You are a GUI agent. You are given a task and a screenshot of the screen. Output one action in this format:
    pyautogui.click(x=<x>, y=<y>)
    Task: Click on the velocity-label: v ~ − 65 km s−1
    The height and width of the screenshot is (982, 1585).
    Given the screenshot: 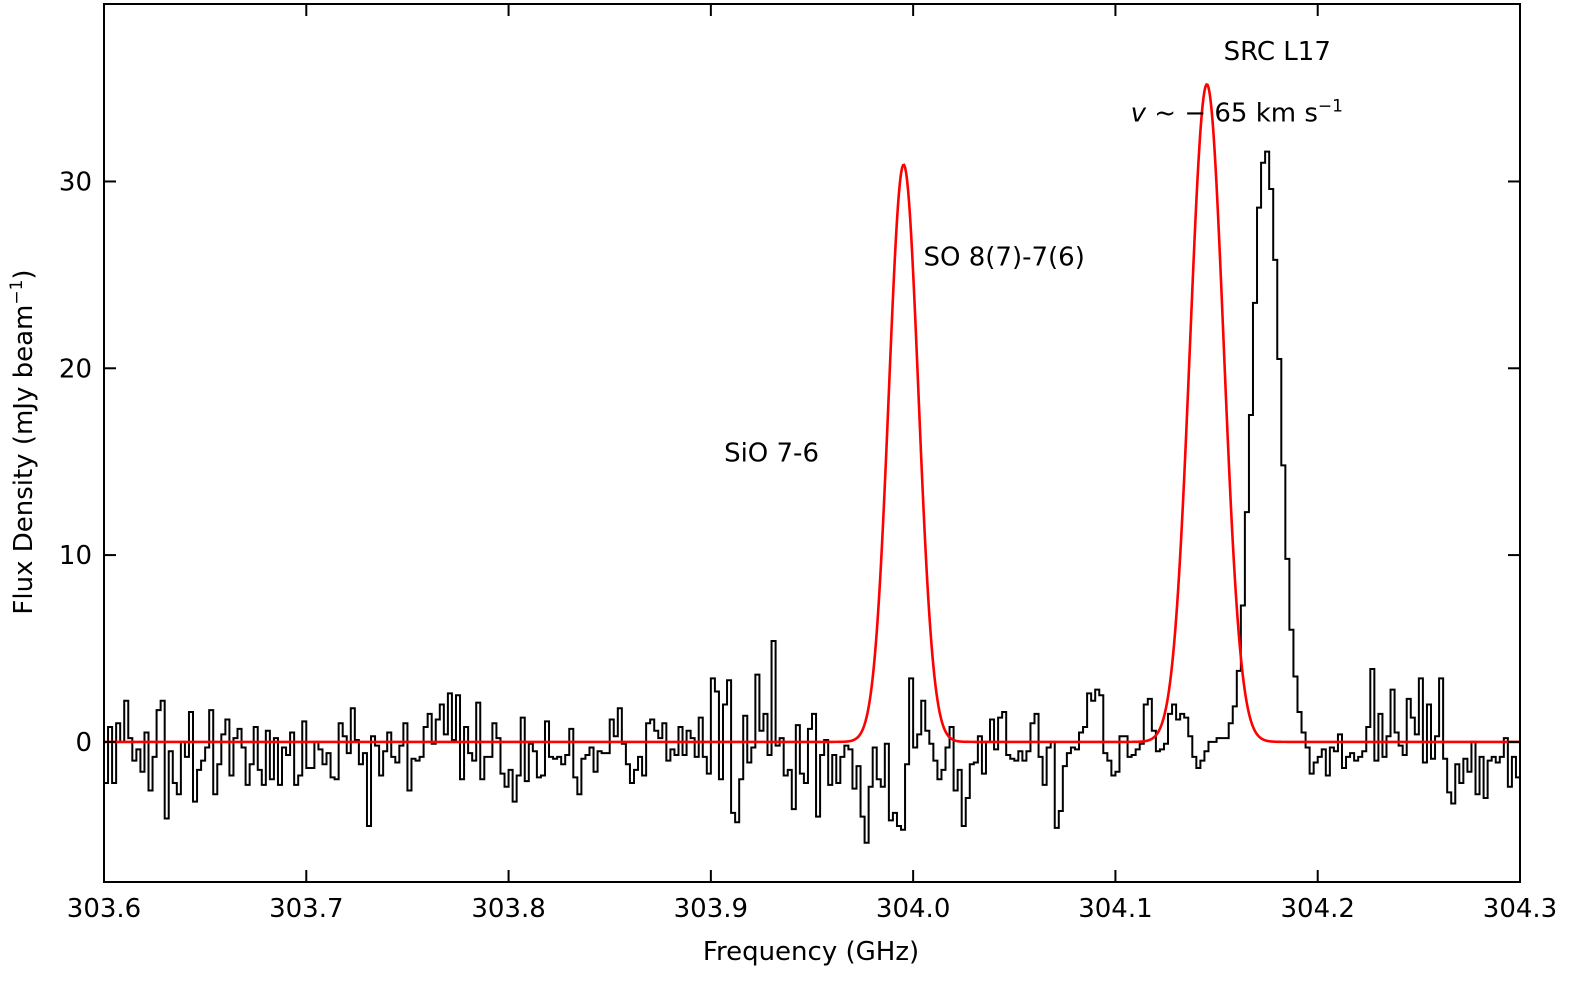 What is the action you would take?
    pyautogui.click(x=1237, y=113)
    